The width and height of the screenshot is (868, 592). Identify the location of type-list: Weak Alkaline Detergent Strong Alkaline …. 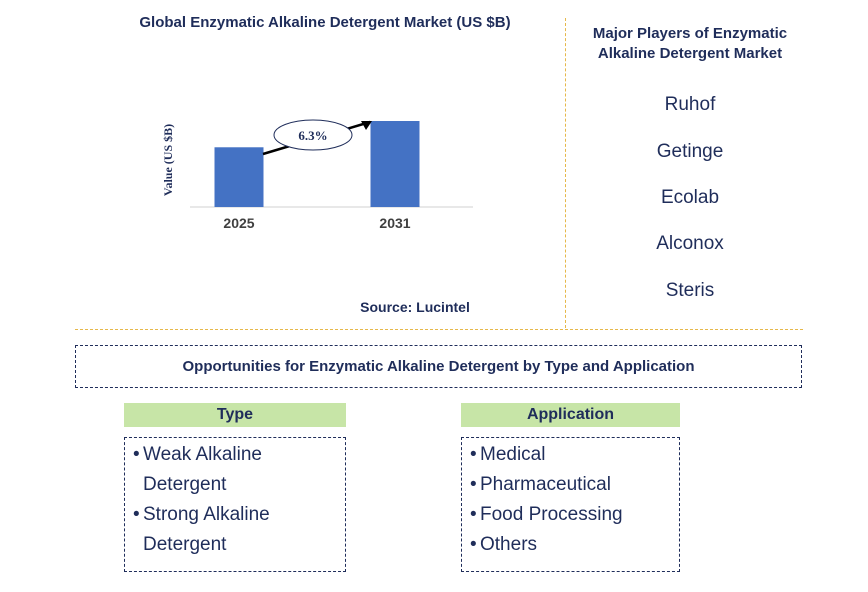
(235, 504).